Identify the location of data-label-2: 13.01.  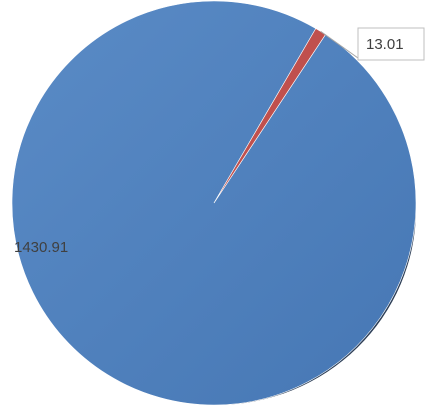
(385, 44).